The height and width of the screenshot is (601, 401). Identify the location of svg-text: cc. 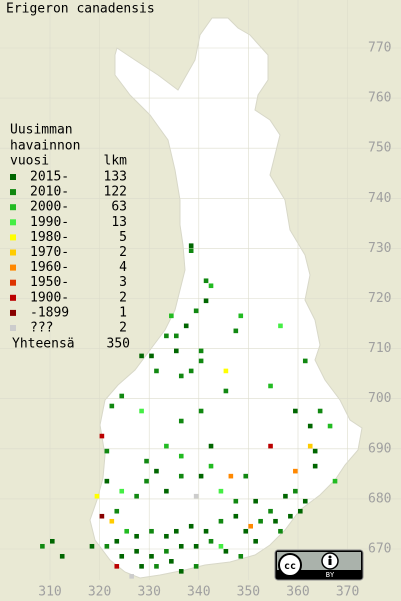
(290, 566).